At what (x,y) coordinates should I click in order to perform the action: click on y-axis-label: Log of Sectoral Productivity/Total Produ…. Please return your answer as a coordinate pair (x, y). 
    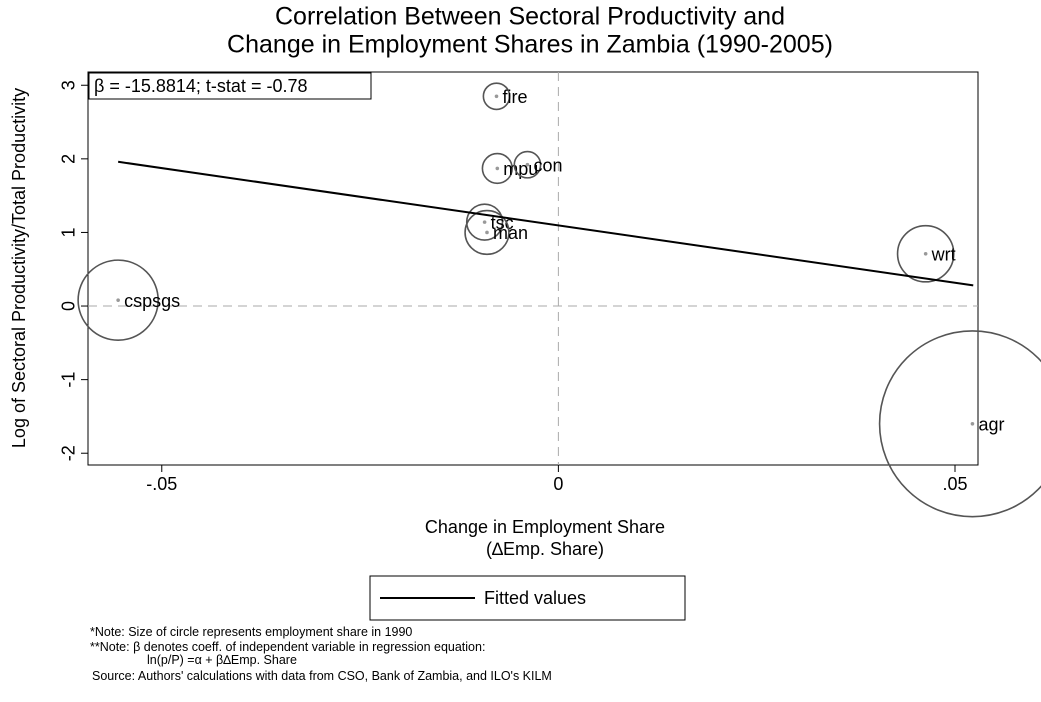
    Looking at the image, I should click on (19, 268).